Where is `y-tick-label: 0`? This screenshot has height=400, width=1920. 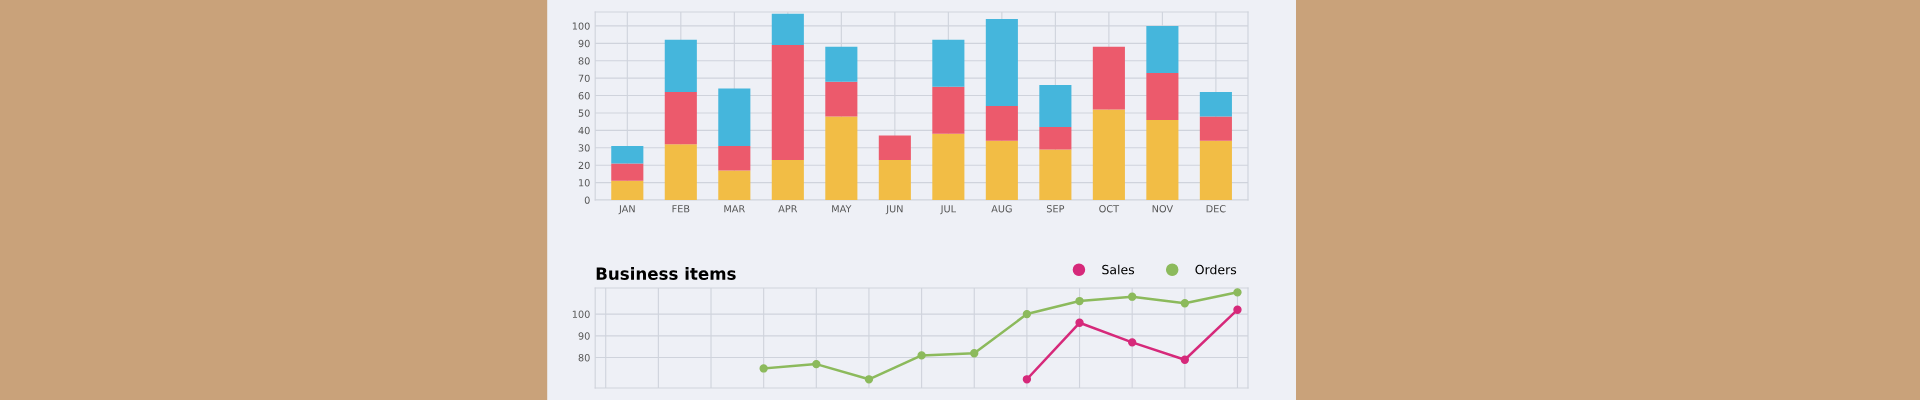
y-tick-label: 0 is located at coordinates (587, 200).